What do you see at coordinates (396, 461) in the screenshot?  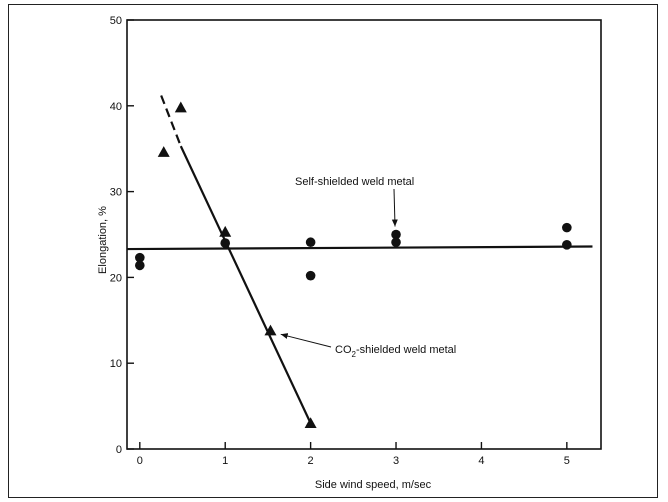 I see `x-tick-label: 3` at bounding box center [396, 461].